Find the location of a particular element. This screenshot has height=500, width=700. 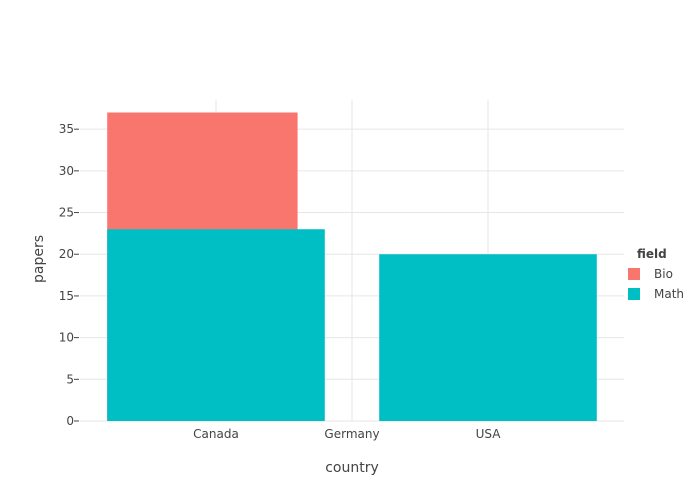

y-tick-label: 20 is located at coordinates (66, 254).